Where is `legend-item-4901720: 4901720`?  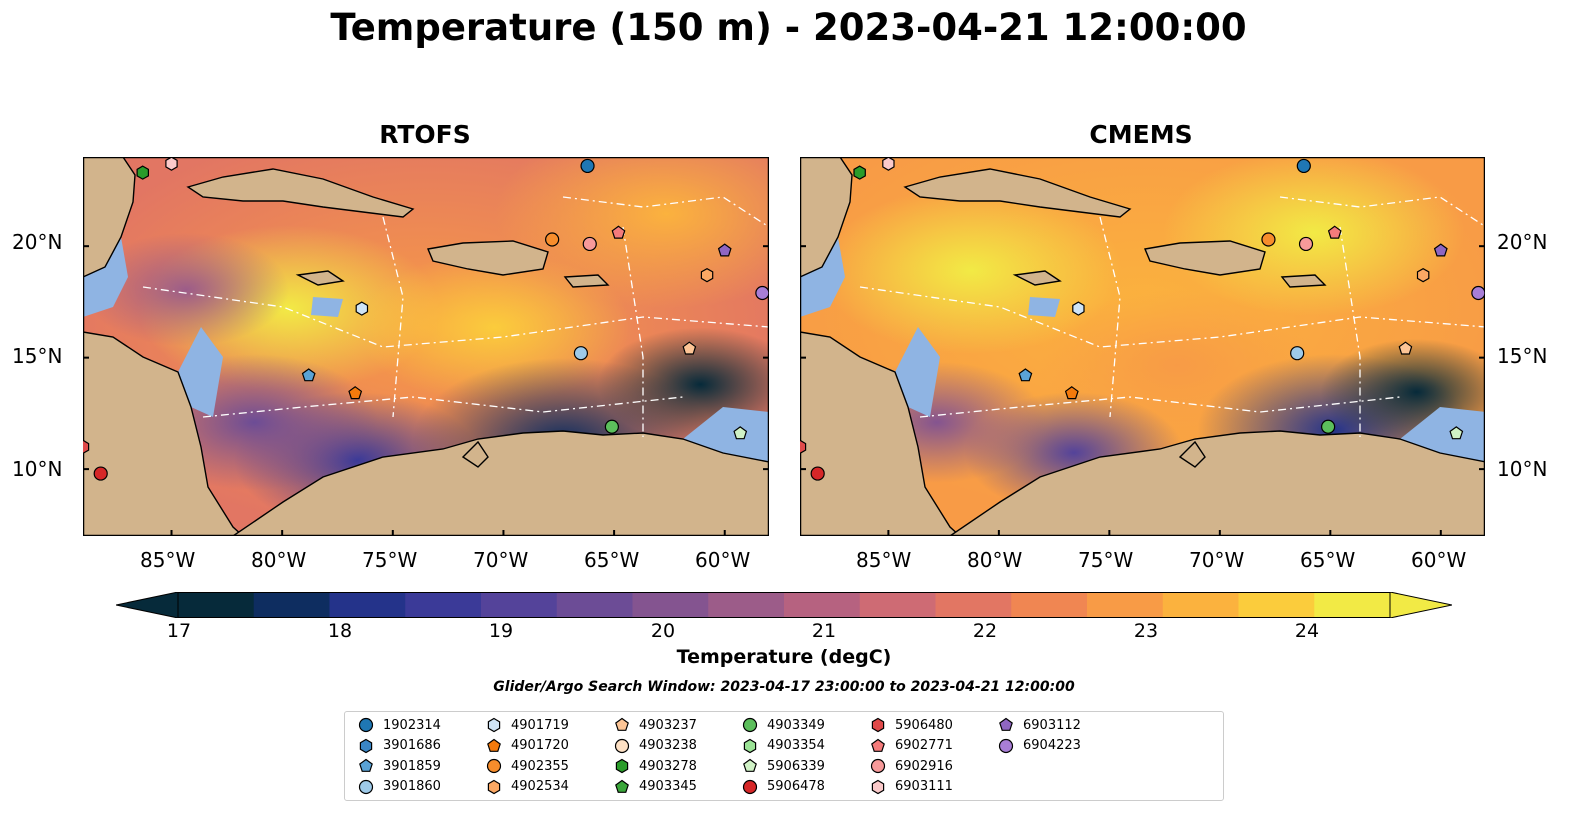
legend-item-4901720: 4901720 is located at coordinates (527, 746).